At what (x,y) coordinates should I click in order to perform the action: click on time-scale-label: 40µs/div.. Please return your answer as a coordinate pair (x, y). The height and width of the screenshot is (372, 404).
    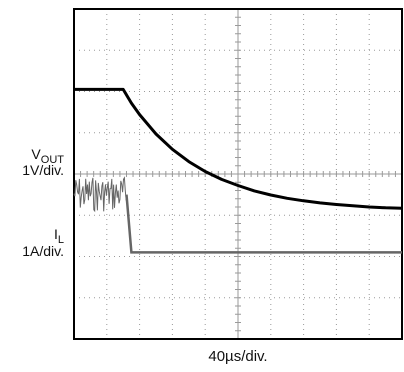
    Looking at the image, I should click on (238, 356).